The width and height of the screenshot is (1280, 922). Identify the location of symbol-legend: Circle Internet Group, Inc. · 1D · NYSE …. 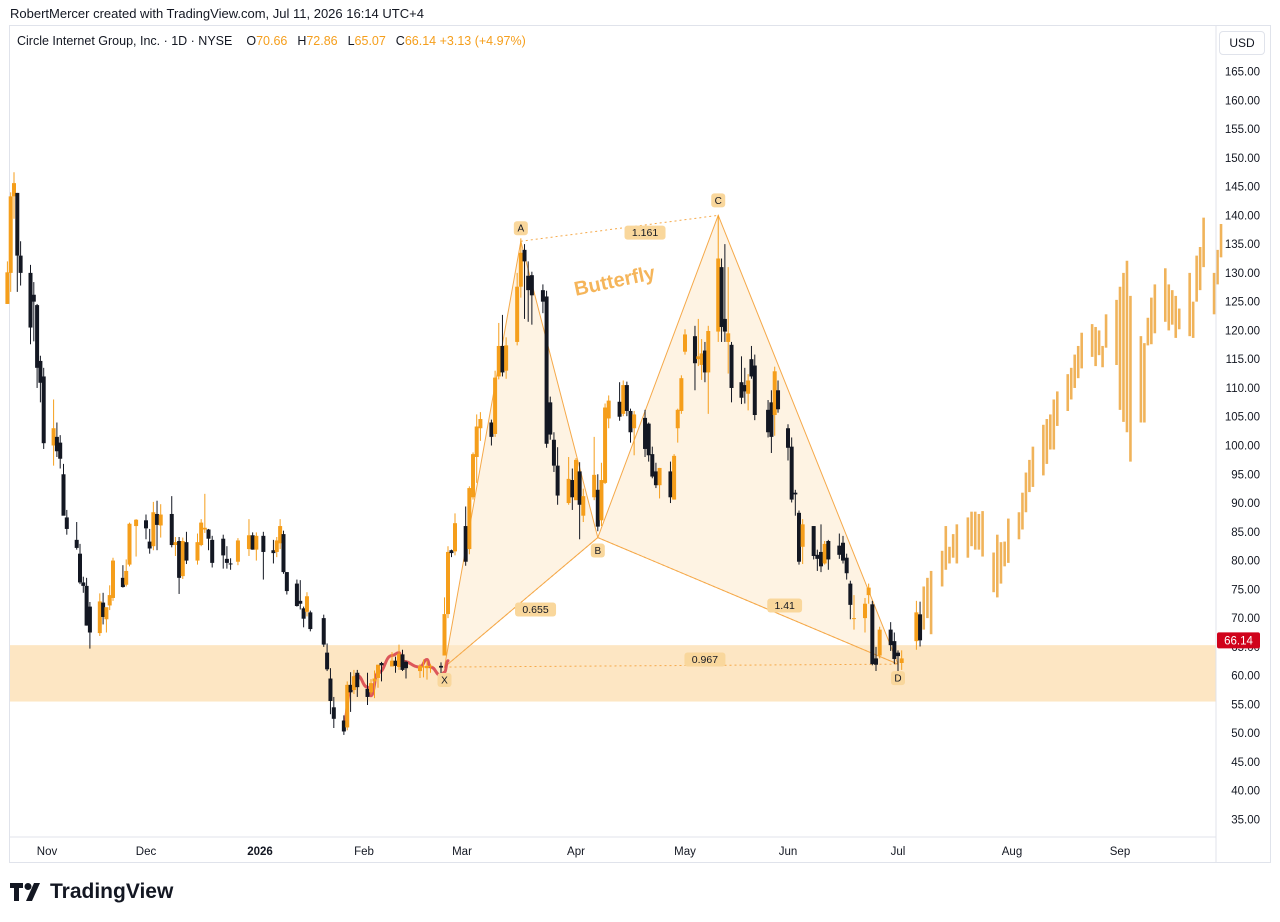
(271, 41).